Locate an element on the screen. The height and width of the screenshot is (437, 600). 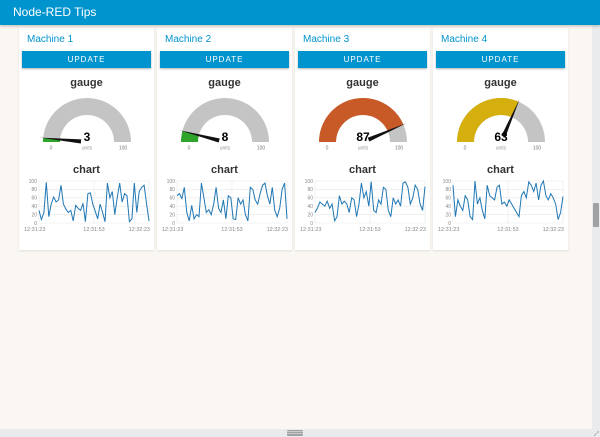
machine-group-title: Machine 4 is located at coordinates (464, 39).